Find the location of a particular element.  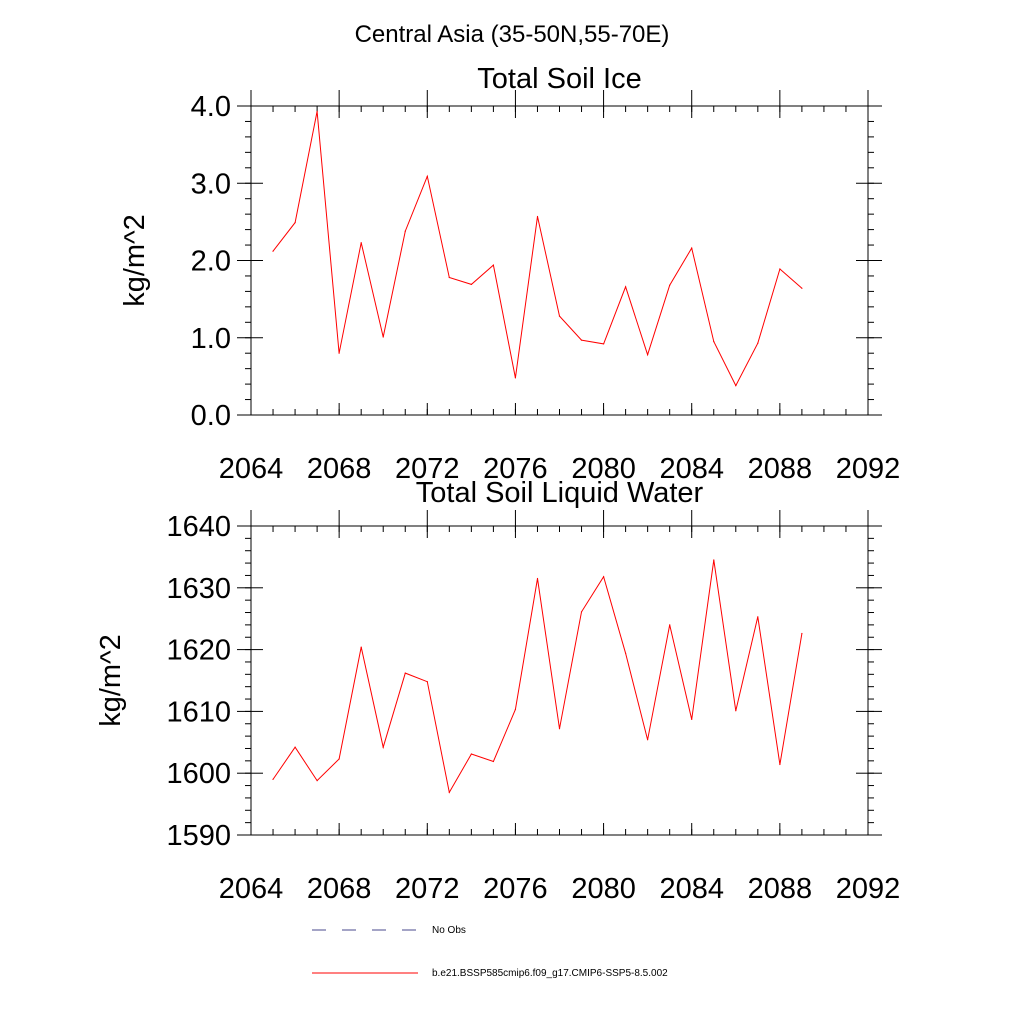

chart-title: Total Soil Liquid Water is located at coordinates (560, 493).